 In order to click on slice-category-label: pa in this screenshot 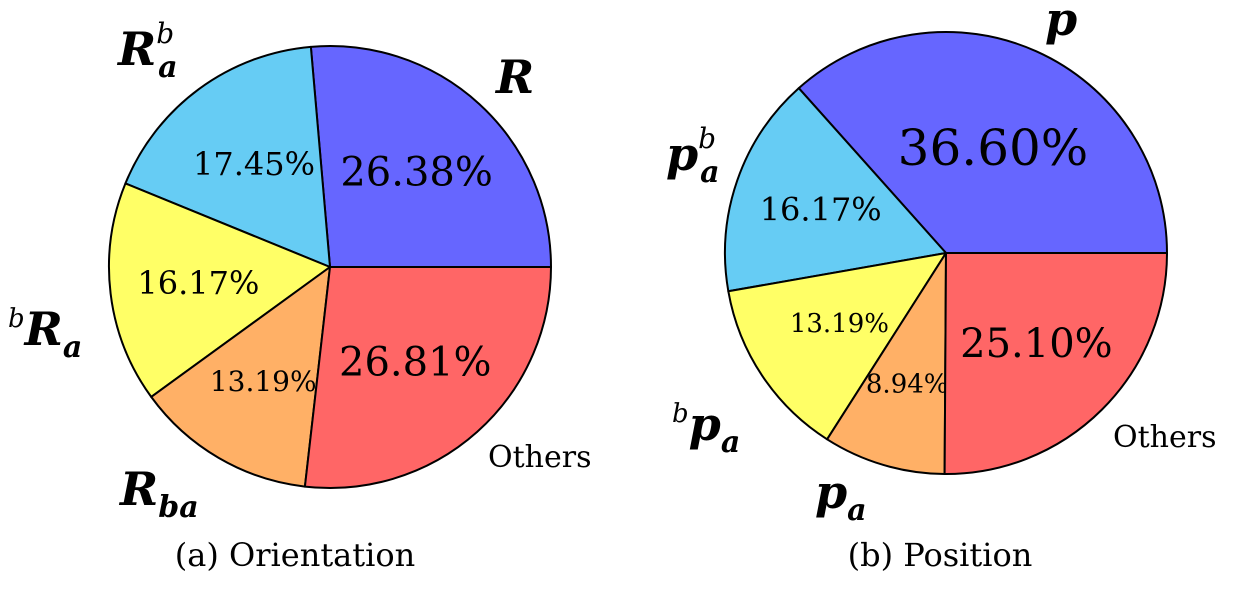, I will do `click(841, 496)`.